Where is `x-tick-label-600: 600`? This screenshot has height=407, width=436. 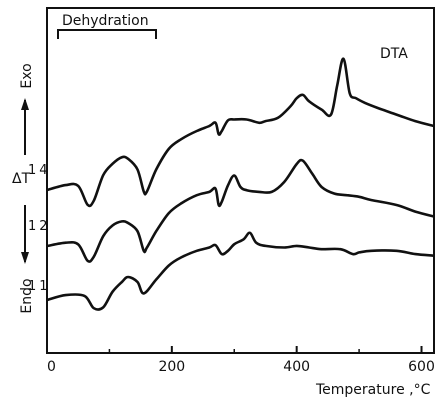
x-tick-label-600: 600 is located at coordinates (421, 367).